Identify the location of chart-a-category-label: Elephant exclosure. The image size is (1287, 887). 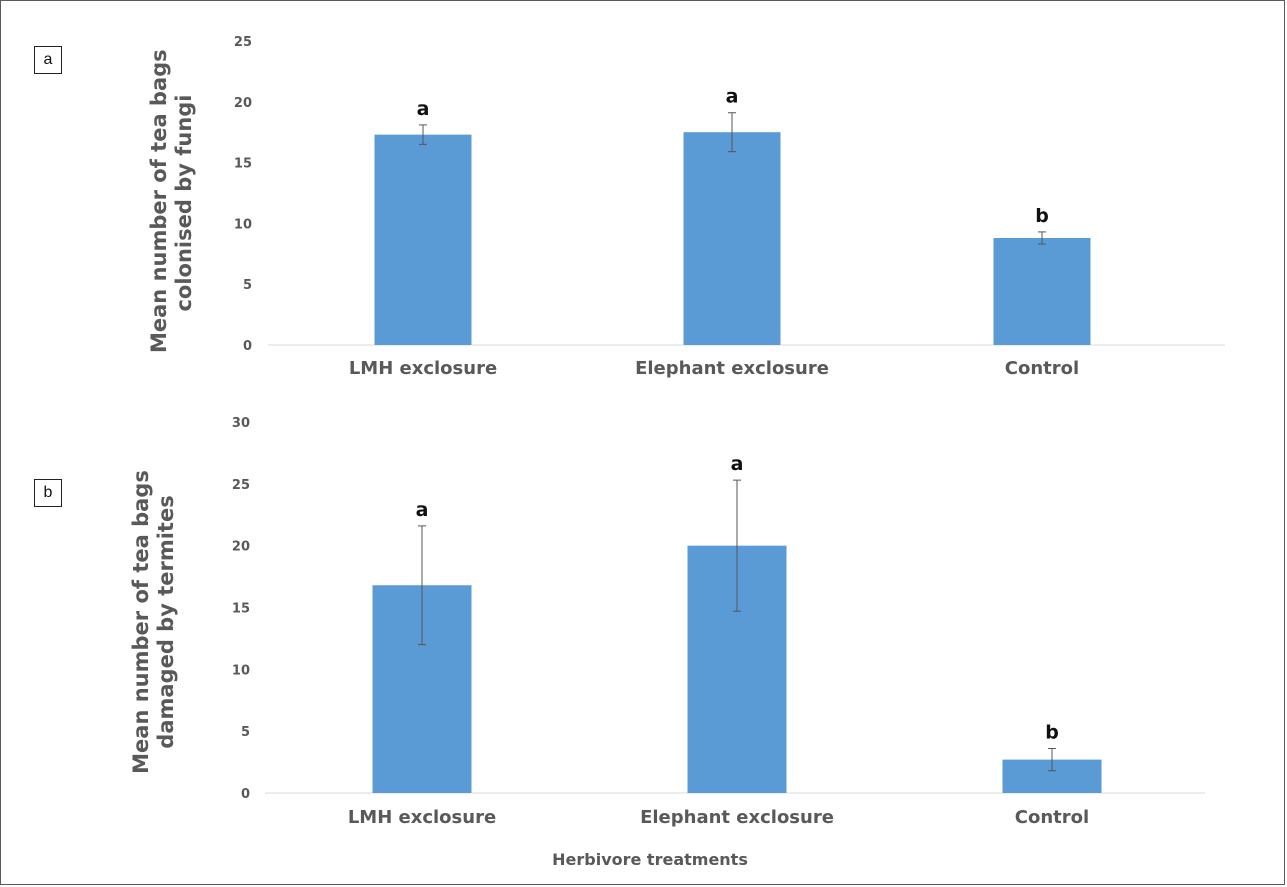
(732, 368).